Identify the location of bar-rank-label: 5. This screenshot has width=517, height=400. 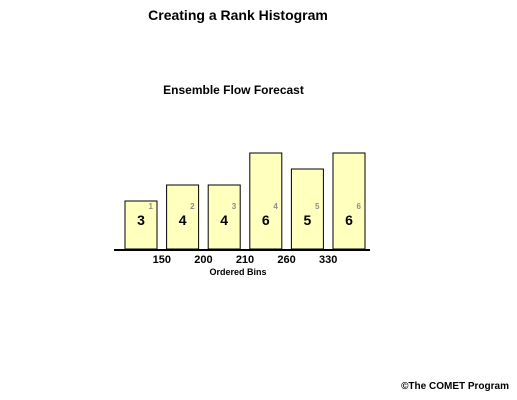
(317, 206).